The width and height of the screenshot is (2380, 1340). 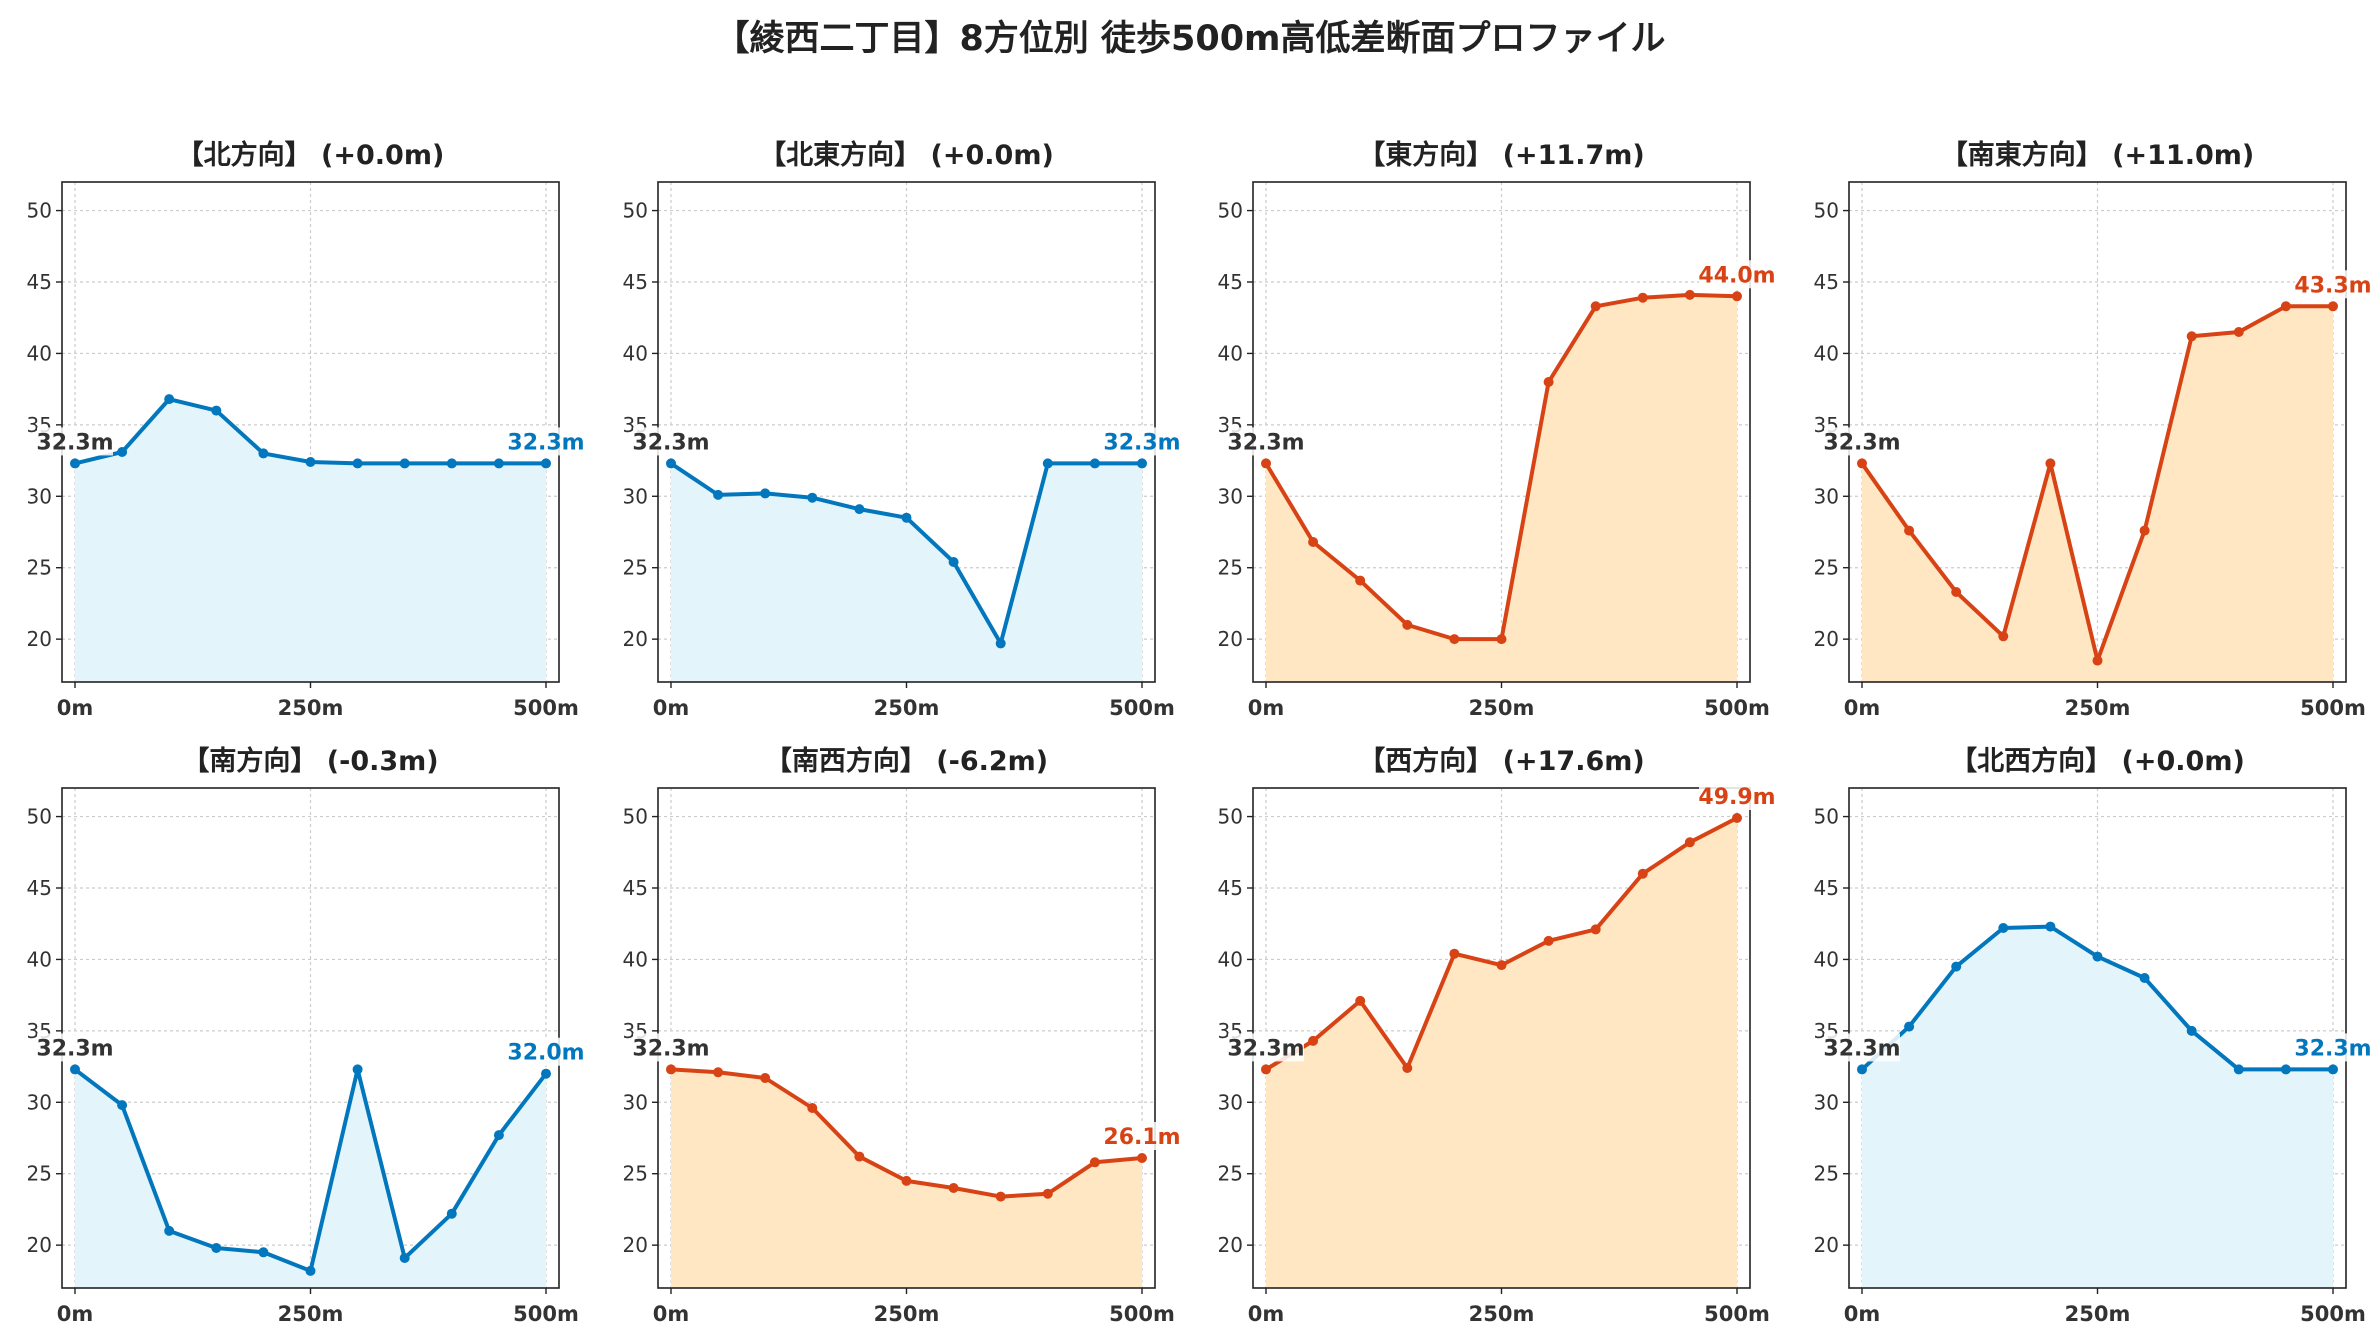 What do you see at coordinates (545, 1053) in the screenshot?
I see `end-value-label: 32.0m` at bounding box center [545, 1053].